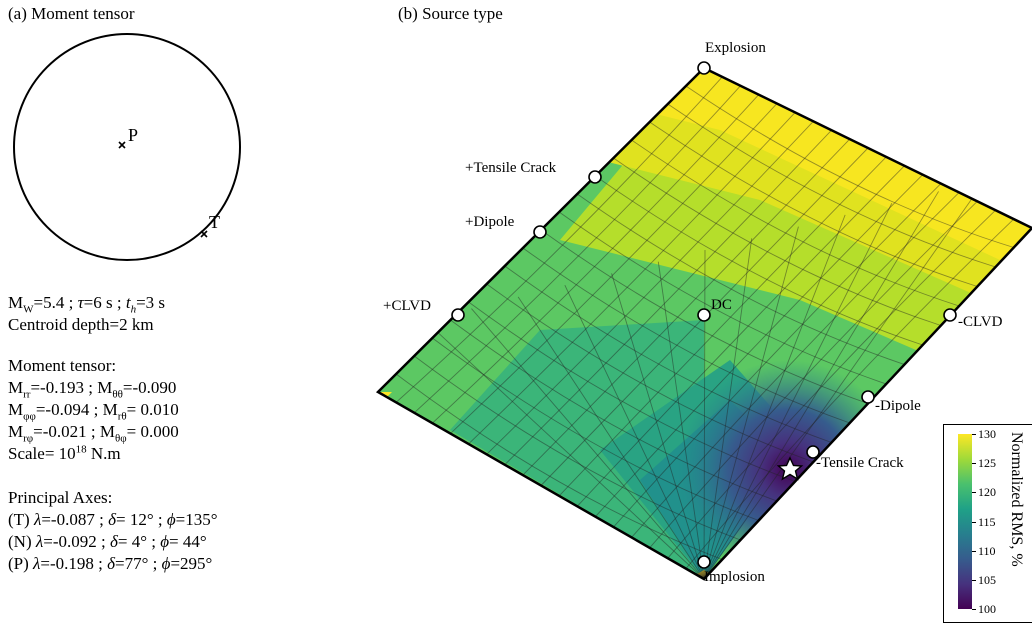  Describe the element at coordinates (490, 222) in the screenshot. I see `label-dipole-plus: +Dipole` at that location.